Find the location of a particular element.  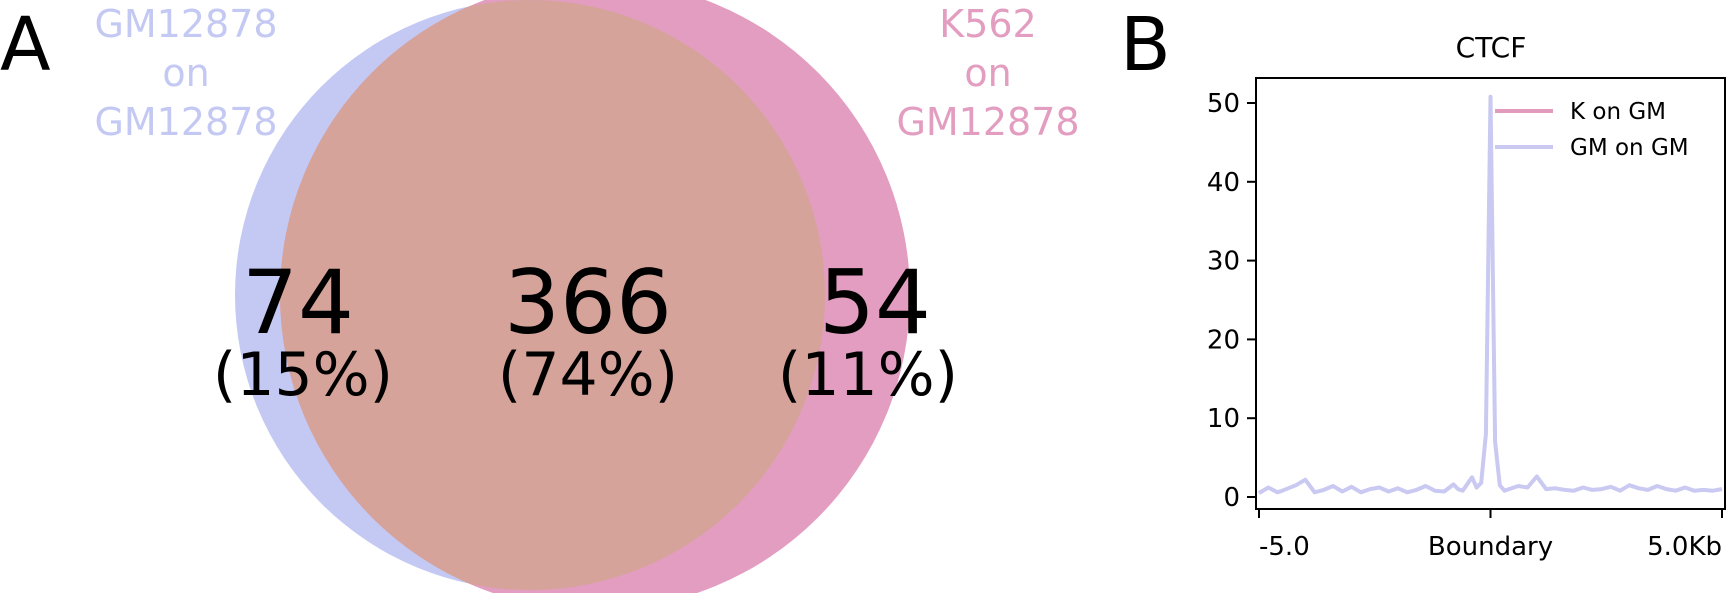

set-right-line2: on is located at coordinates (987, 73).